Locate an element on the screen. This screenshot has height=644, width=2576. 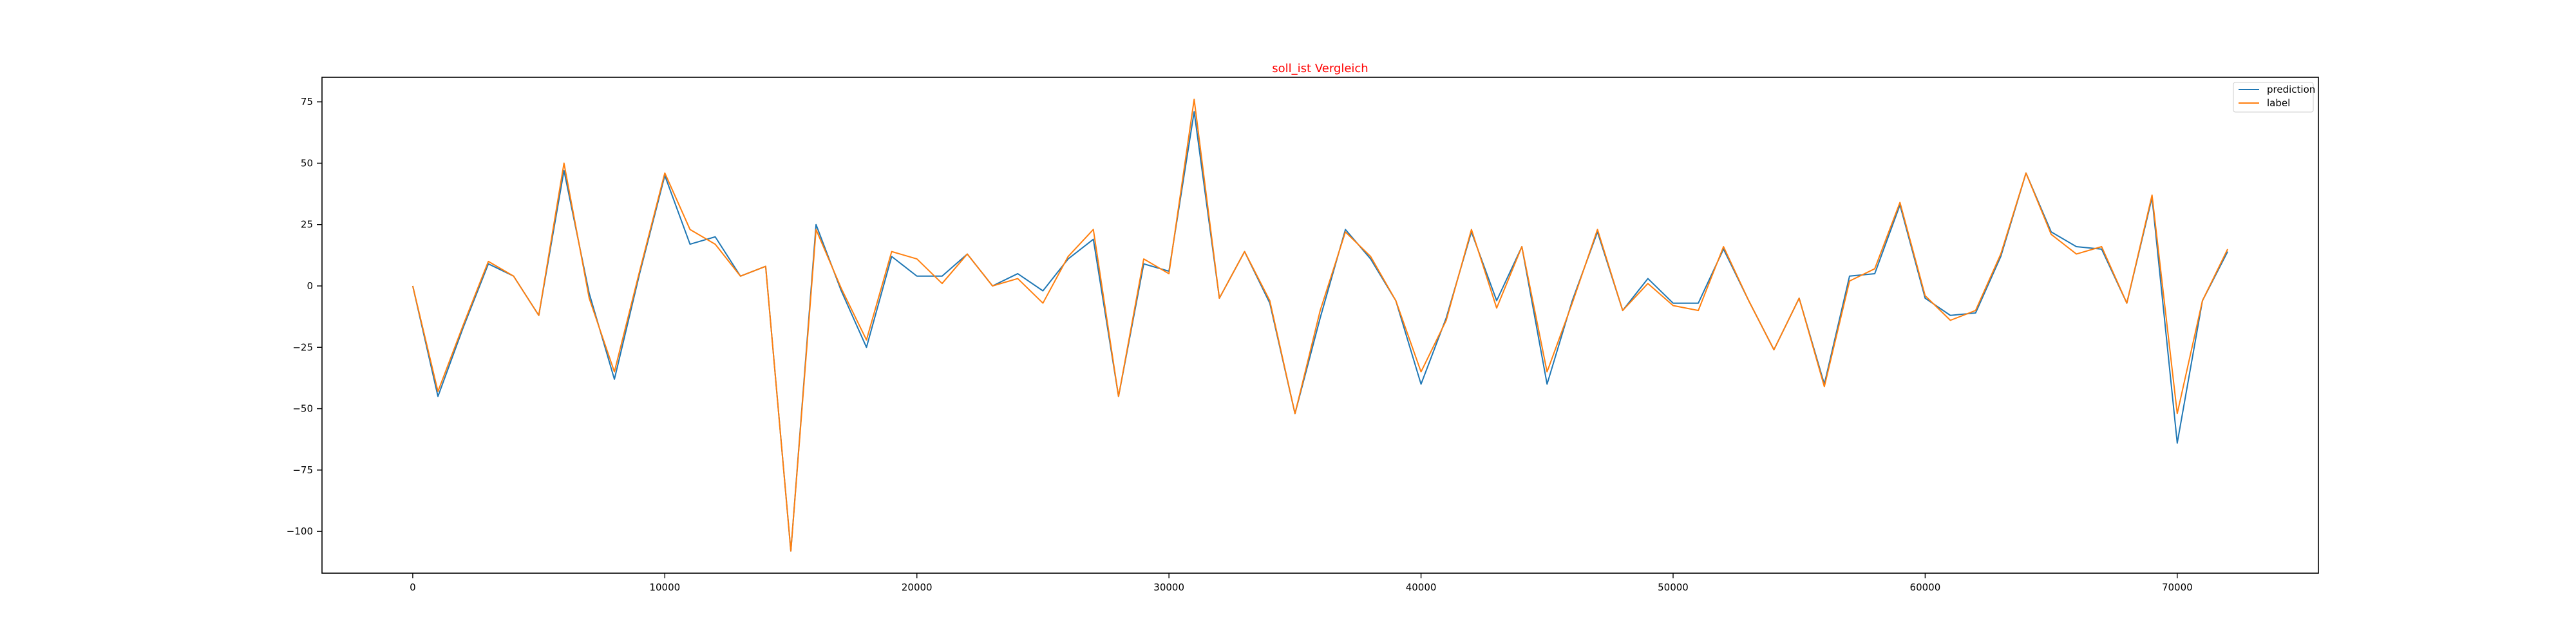
y-tick-label: −75 is located at coordinates (302, 470).